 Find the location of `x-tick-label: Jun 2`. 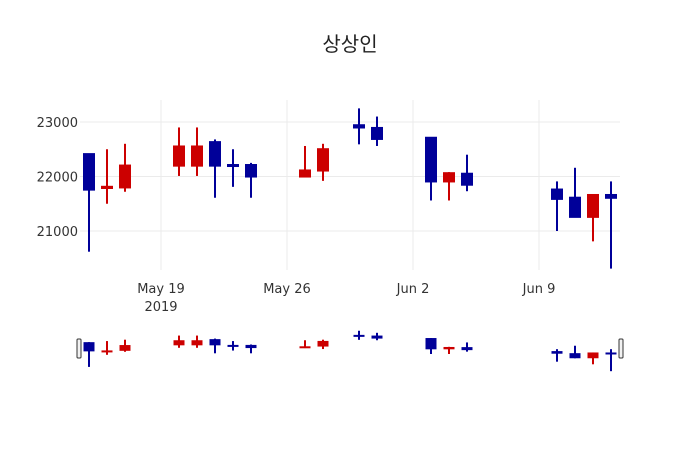

x-tick-label: Jun 2 is located at coordinates (413, 289).